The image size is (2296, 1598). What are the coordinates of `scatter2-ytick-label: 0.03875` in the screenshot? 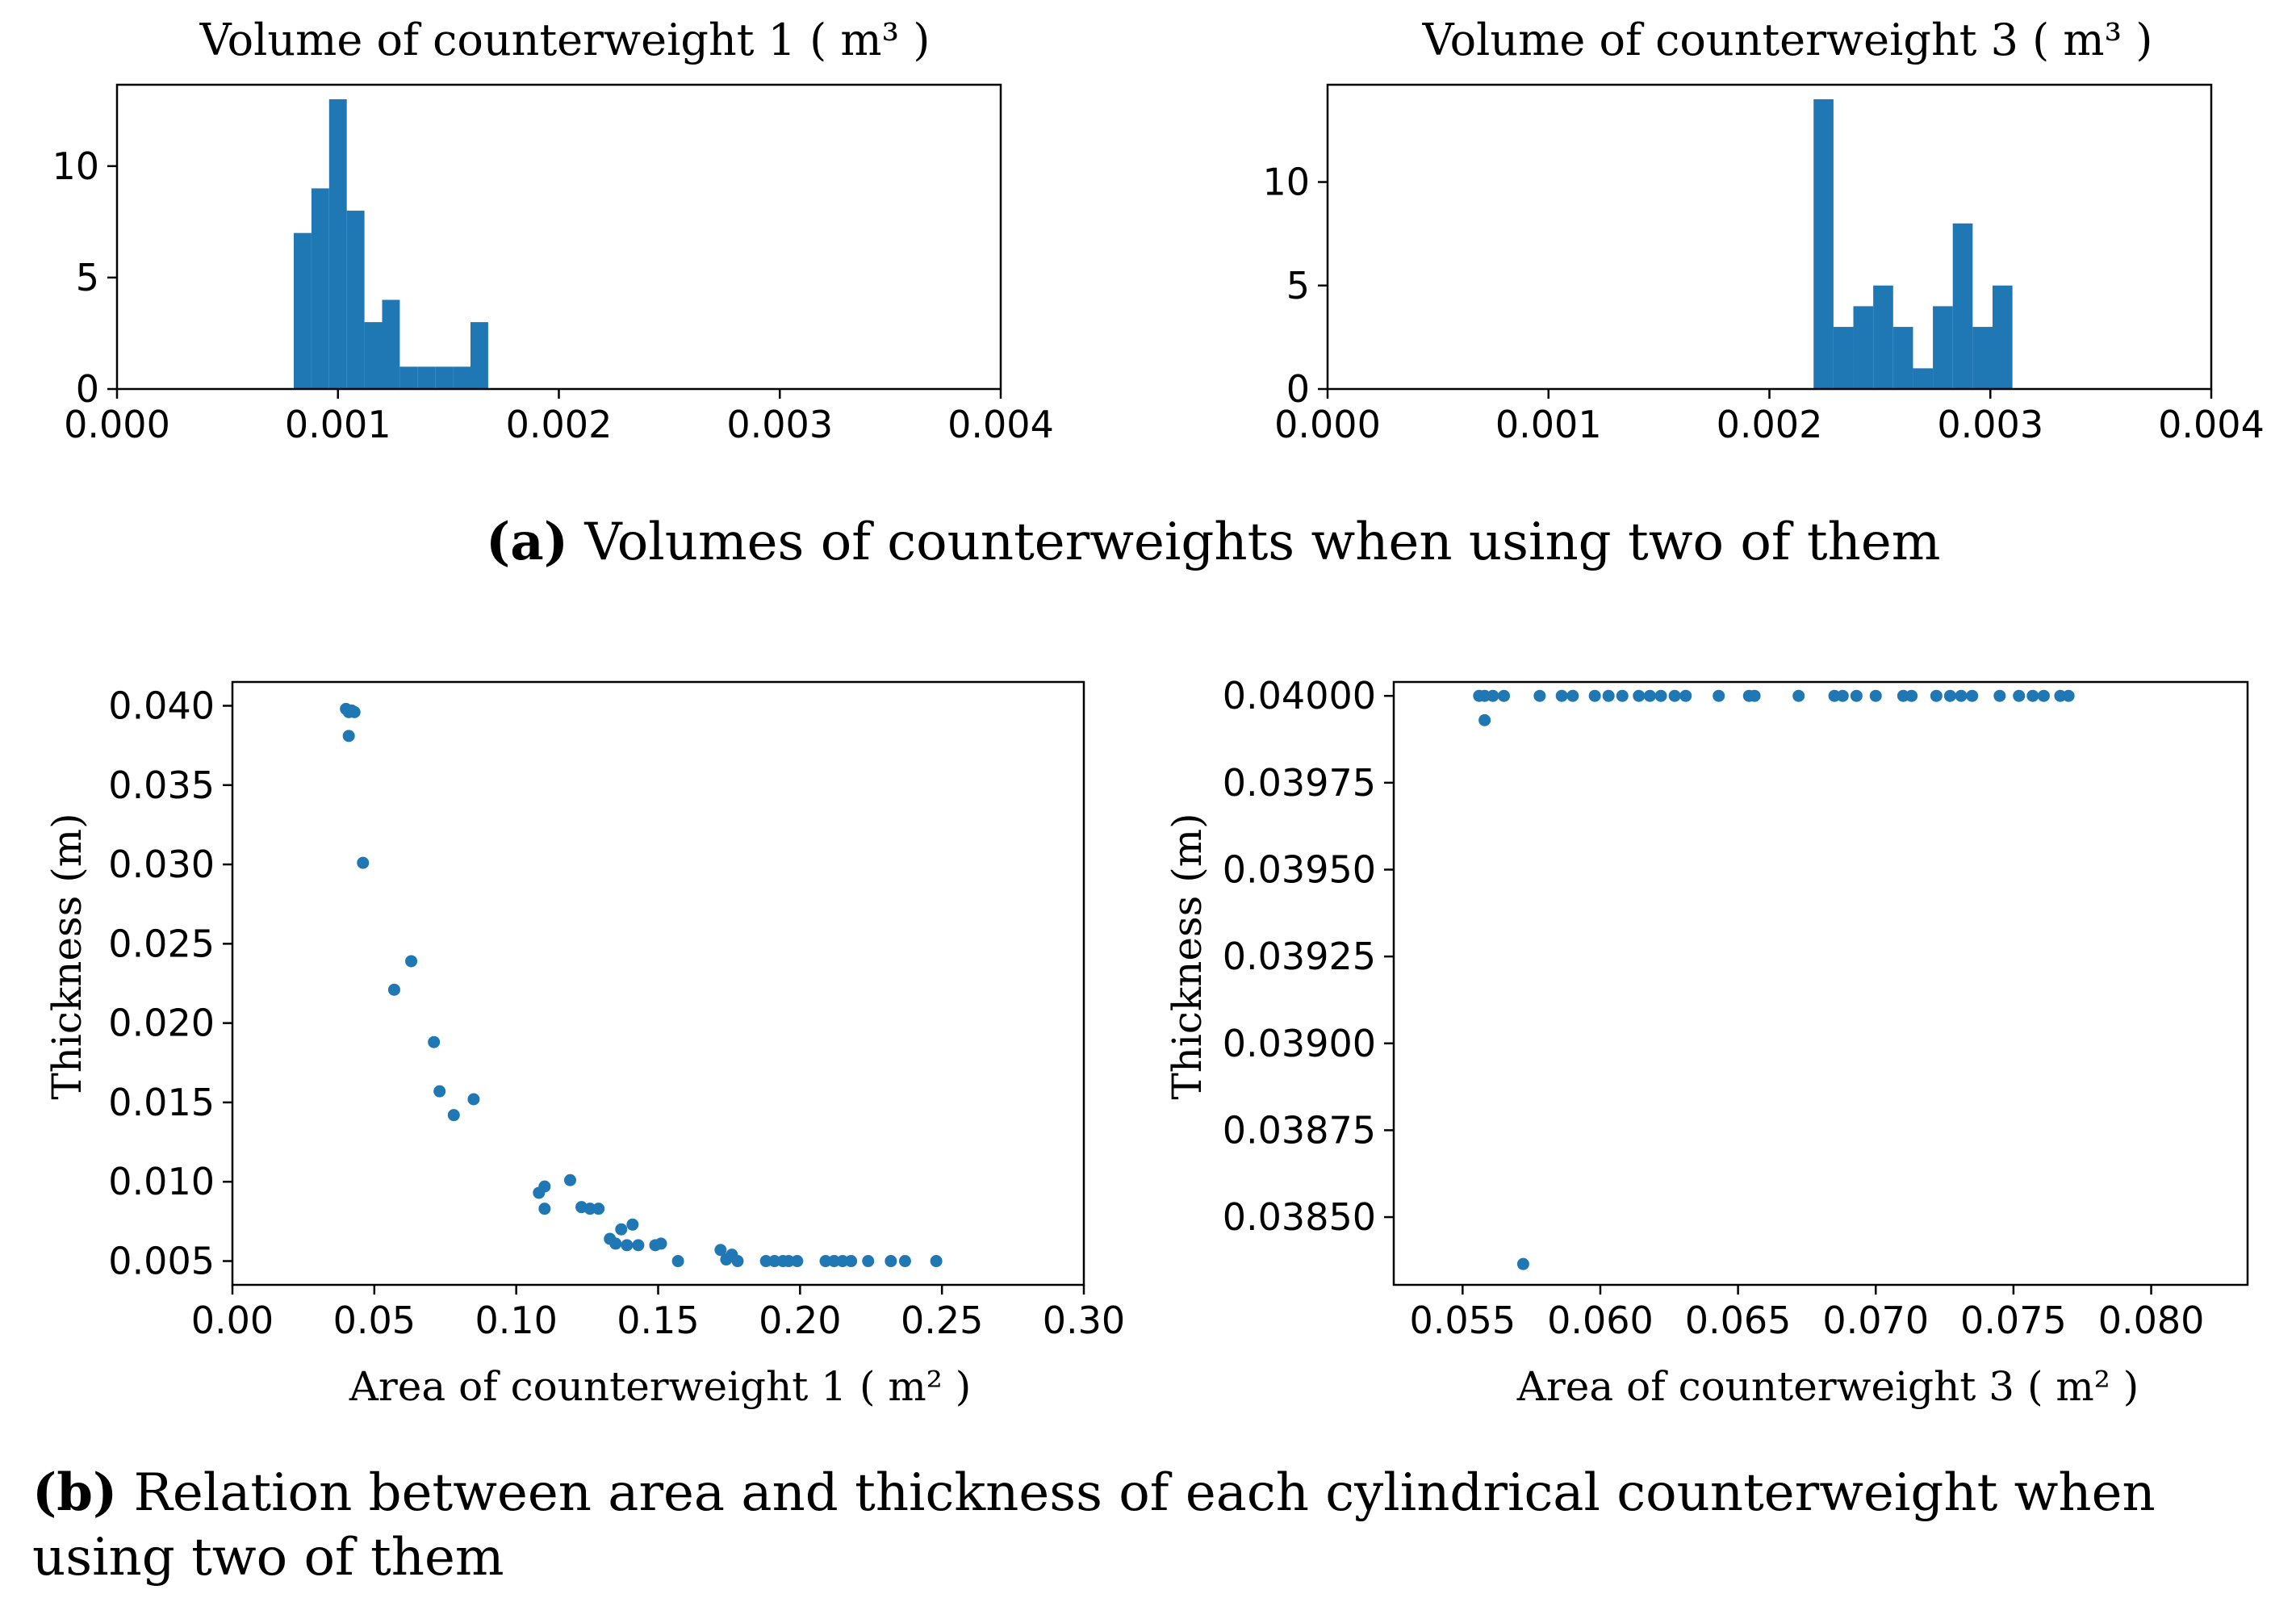 It's located at (1299, 1130).